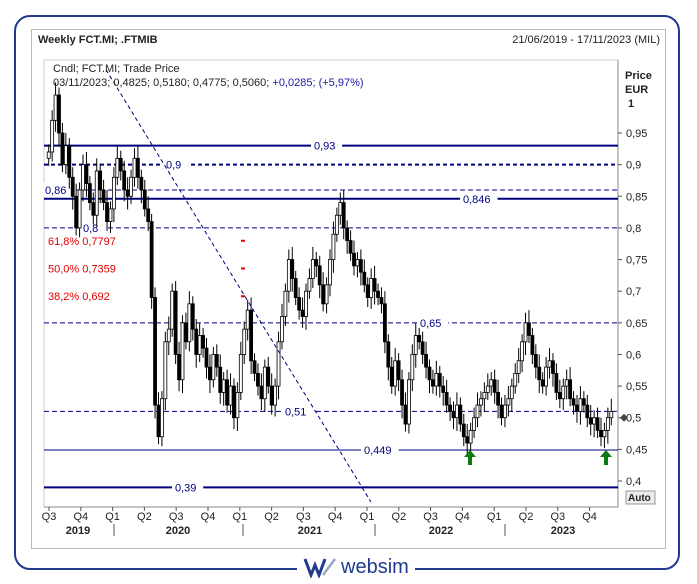 The image size is (697, 584). Describe the element at coordinates (462, 517) in the screenshot. I see `quarter-label: Q4` at that location.